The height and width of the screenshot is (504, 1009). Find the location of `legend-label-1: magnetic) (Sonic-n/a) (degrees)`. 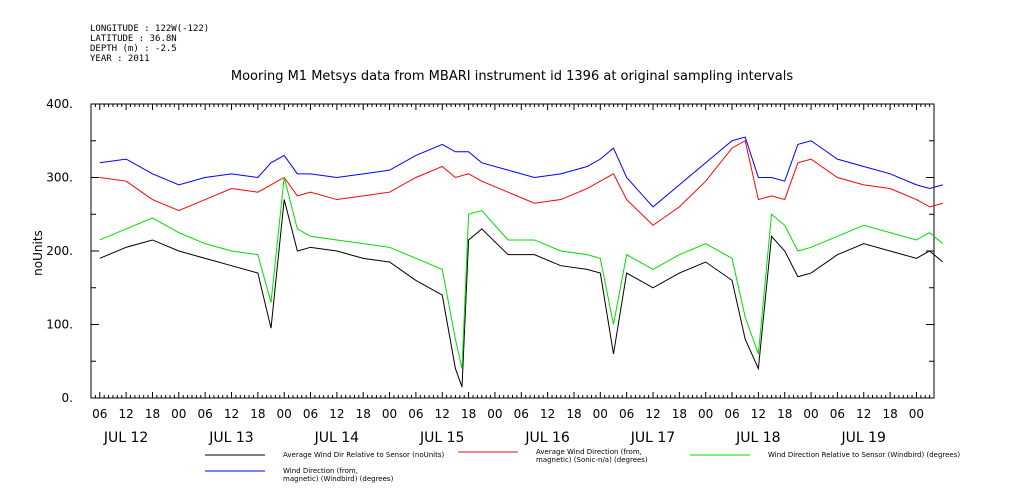

legend-label-1: magnetic) (Sonic-n/a) (degrees) is located at coordinates (592, 460).